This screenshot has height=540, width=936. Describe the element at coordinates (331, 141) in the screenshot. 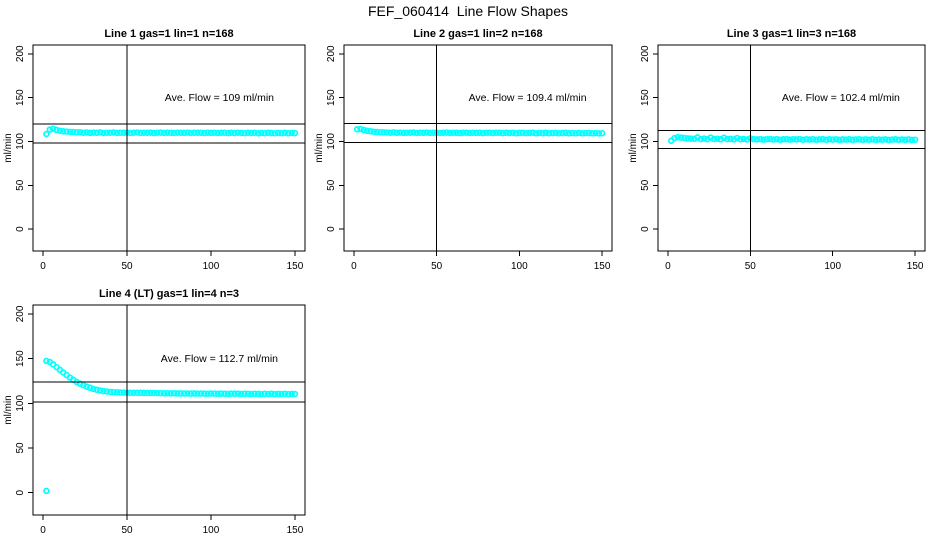

I see `y-tick-label: 100` at that location.